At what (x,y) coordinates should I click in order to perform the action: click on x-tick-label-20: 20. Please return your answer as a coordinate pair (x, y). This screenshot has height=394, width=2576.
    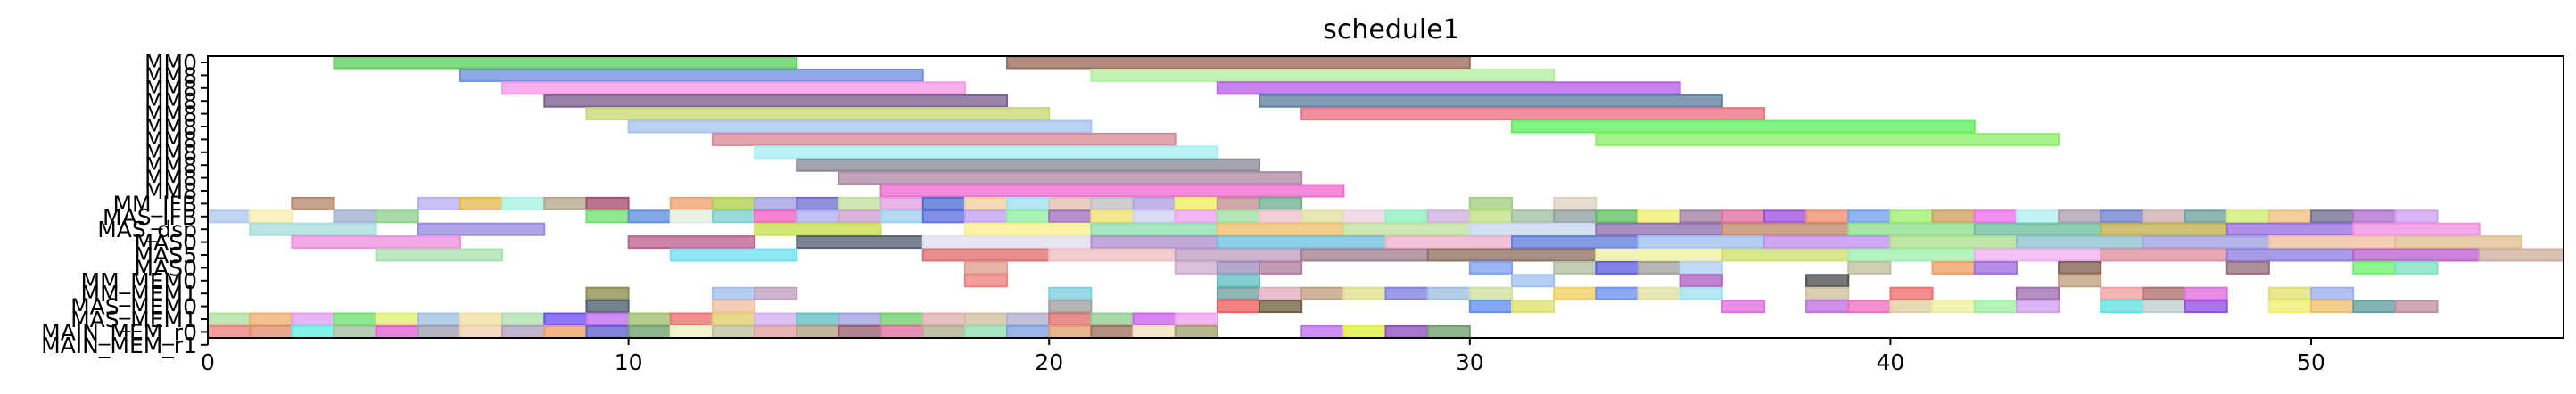
    Looking at the image, I should click on (1049, 362).